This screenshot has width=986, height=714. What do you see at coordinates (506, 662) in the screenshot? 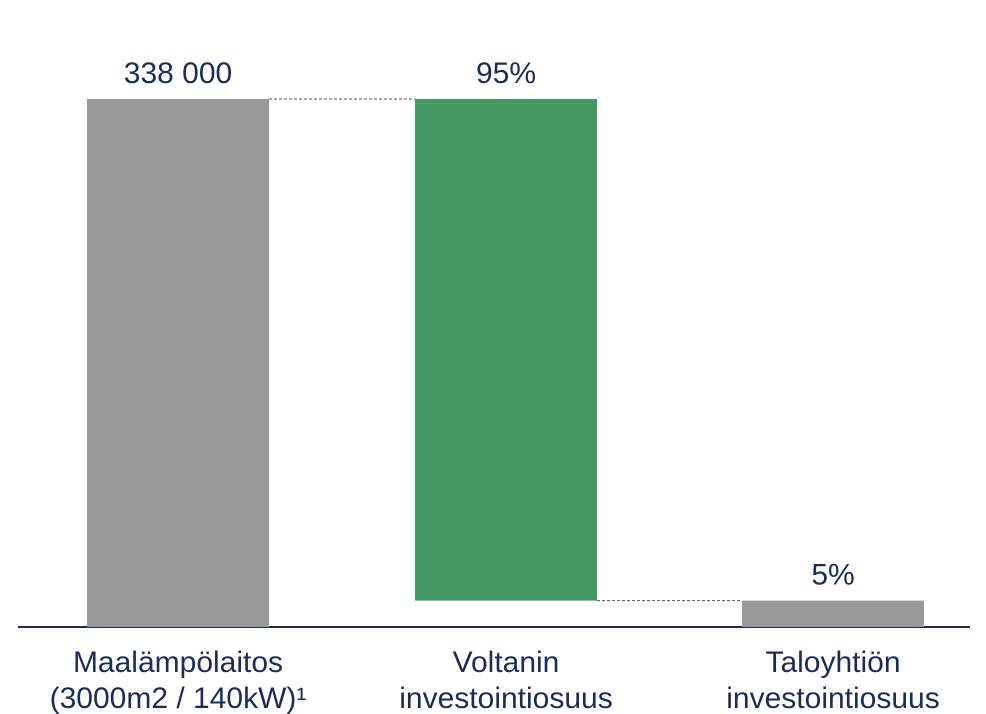
I see `x-tick-label: Voltanin` at bounding box center [506, 662].